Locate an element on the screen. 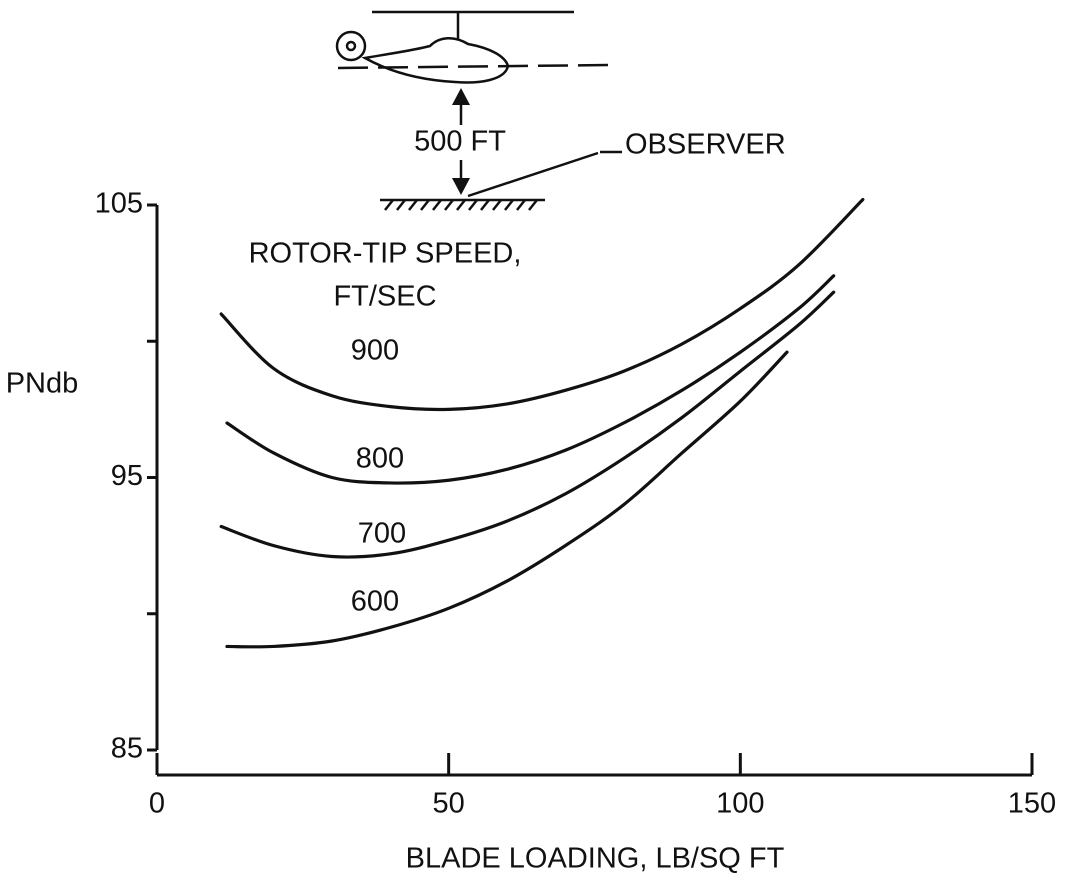  series-label: 800 is located at coordinates (380, 459).